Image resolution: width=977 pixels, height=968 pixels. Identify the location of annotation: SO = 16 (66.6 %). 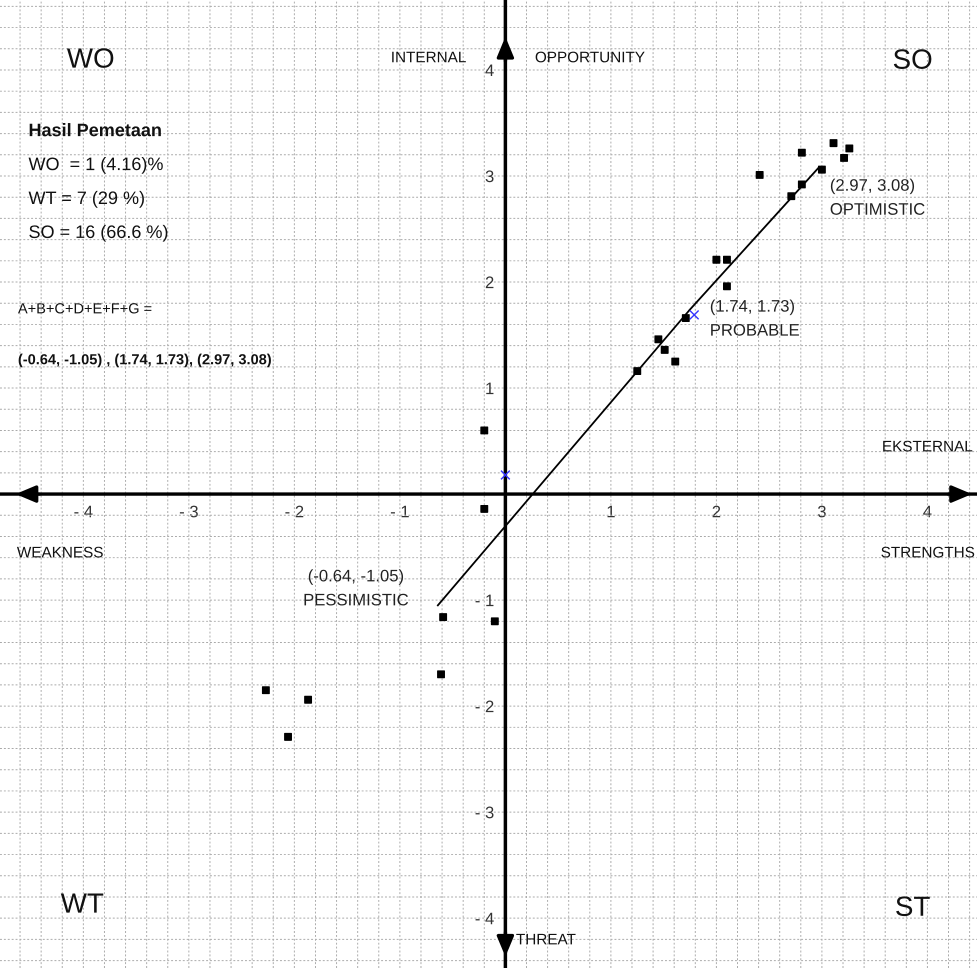
(98, 233).